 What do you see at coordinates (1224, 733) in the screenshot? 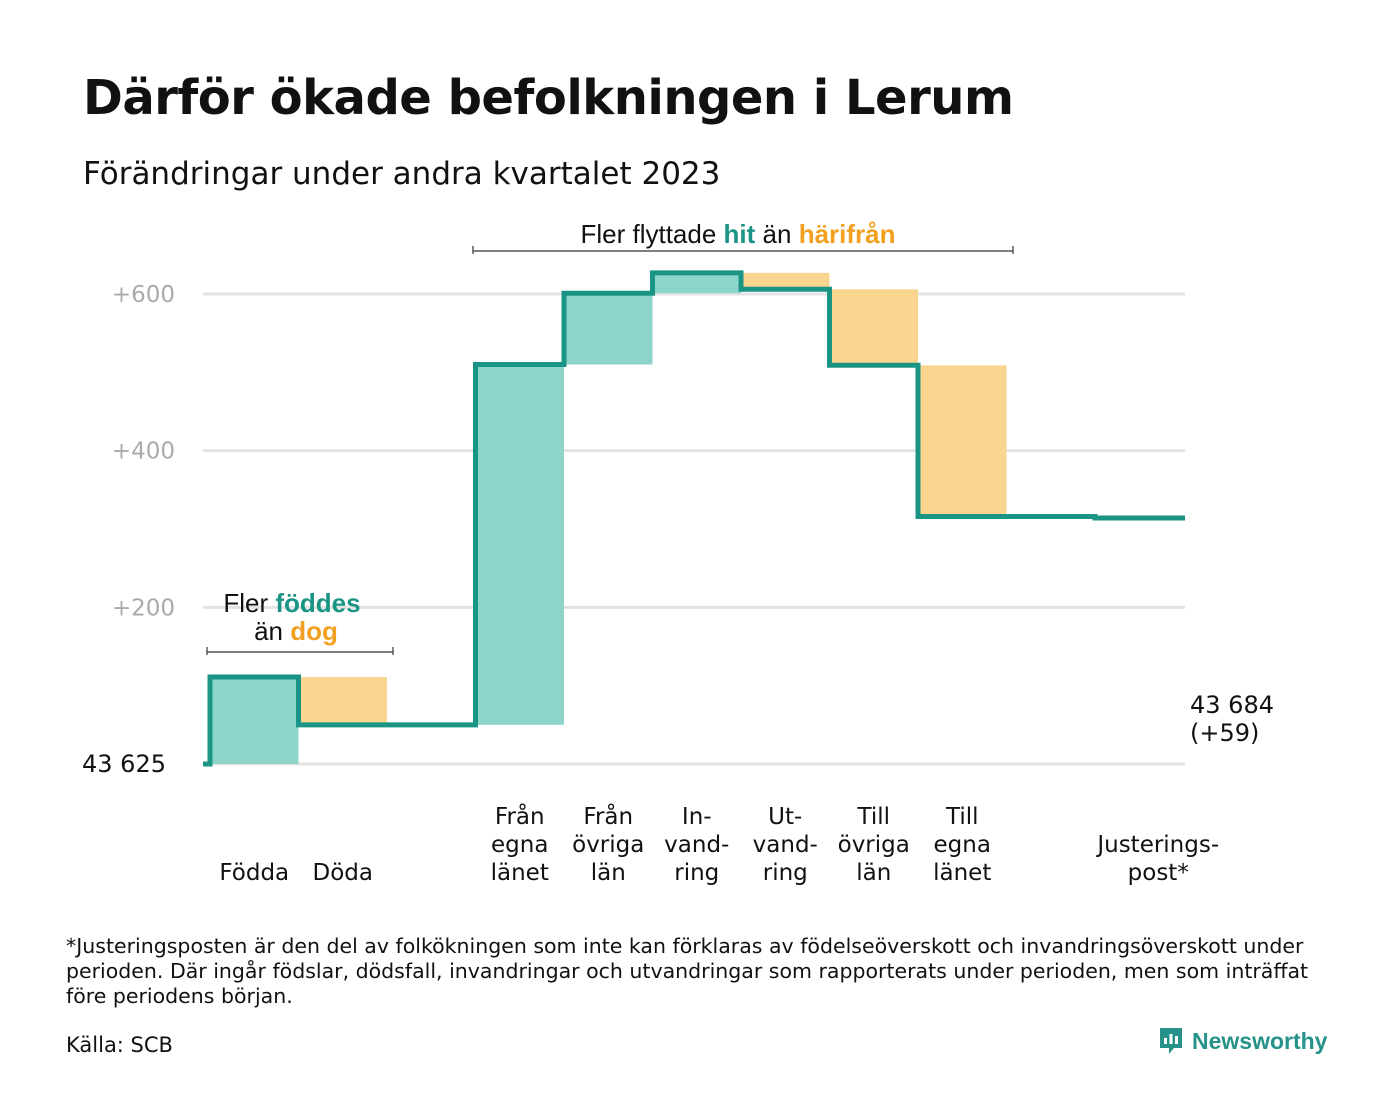
I see `end-change-label: (+59)` at bounding box center [1224, 733].